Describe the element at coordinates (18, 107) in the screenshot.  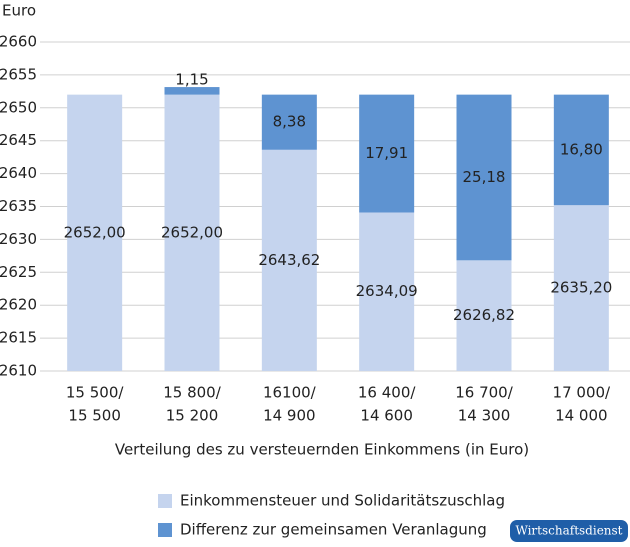
I see `y-tick-label: 2650` at that location.